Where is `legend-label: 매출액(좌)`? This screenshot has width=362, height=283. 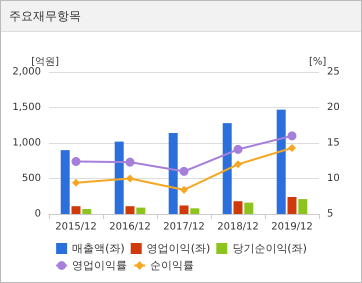
legend-label: 매출액(좌) is located at coordinates (98, 248).